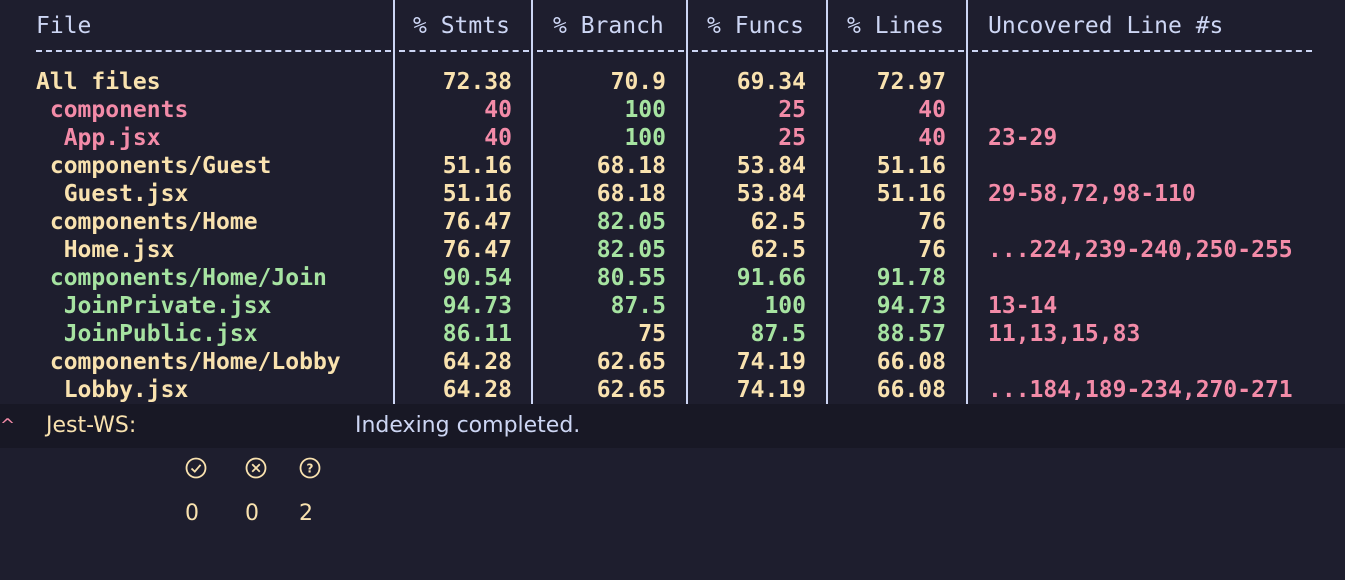 This screenshot has width=1345, height=580. I want to click on cell-branch: 70.9, so click(638, 82).